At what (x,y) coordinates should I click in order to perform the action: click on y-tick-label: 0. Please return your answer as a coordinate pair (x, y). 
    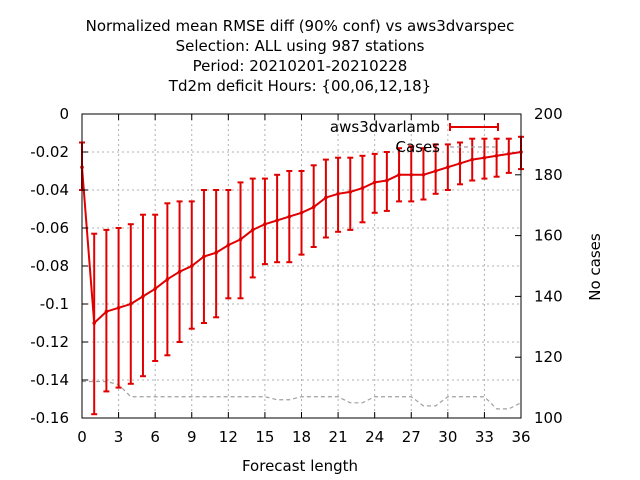
    Looking at the image, I should click on (64, 114).